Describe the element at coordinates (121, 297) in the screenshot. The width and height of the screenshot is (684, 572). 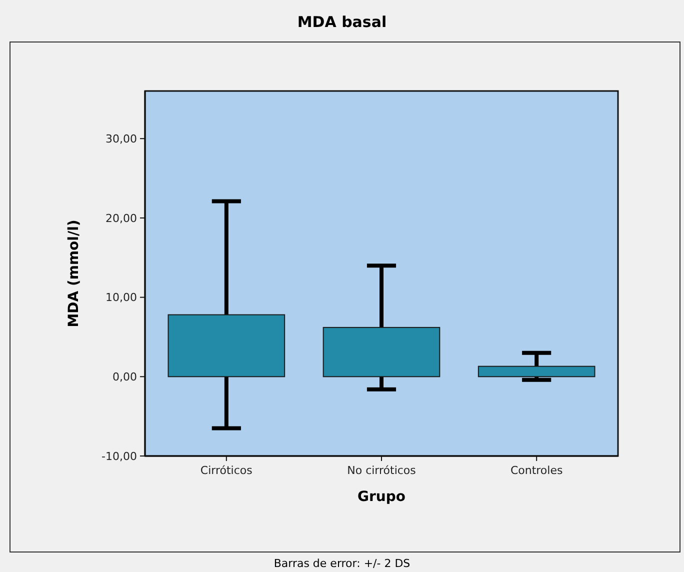
I see `y-tick-label: 10,00` at that location.